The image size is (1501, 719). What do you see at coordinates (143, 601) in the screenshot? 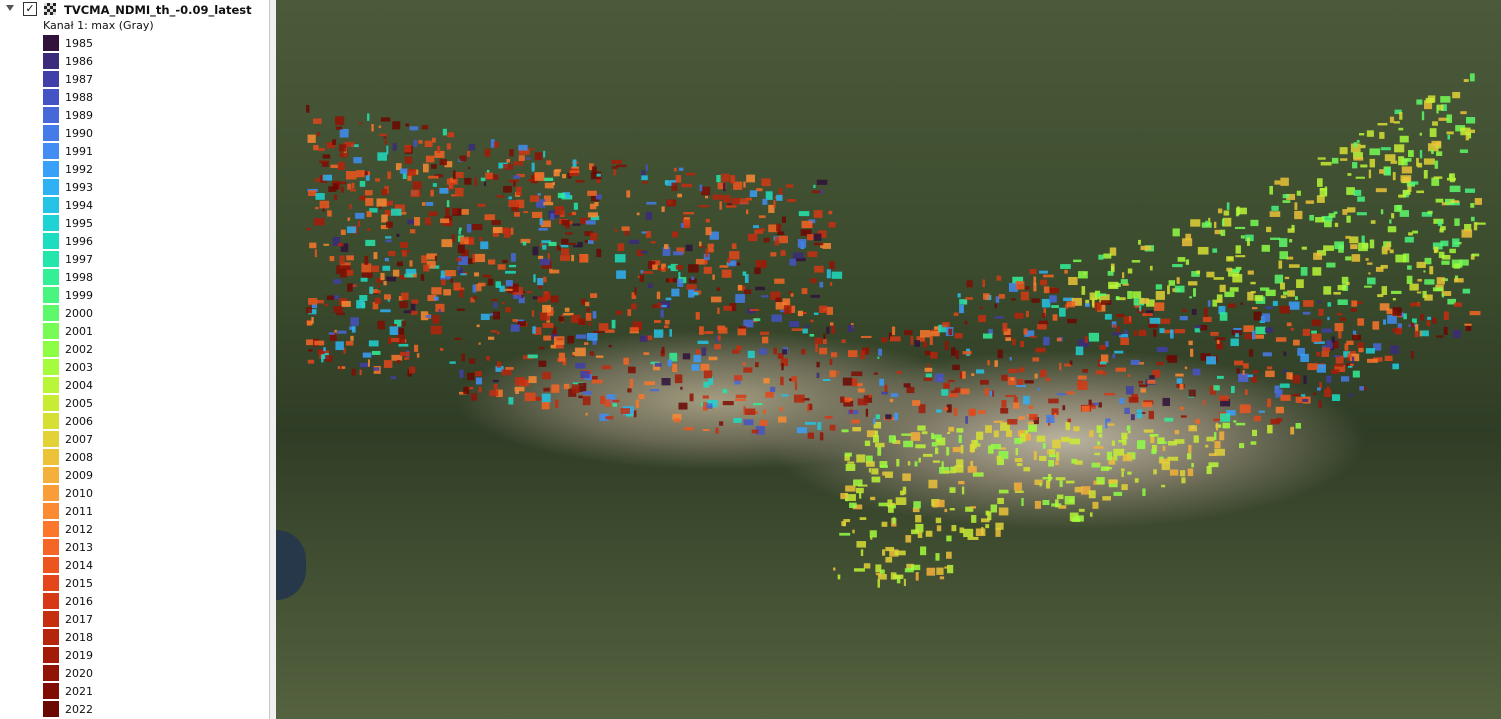
I see `legend-item: 2016` at bounding box center [143, 601].